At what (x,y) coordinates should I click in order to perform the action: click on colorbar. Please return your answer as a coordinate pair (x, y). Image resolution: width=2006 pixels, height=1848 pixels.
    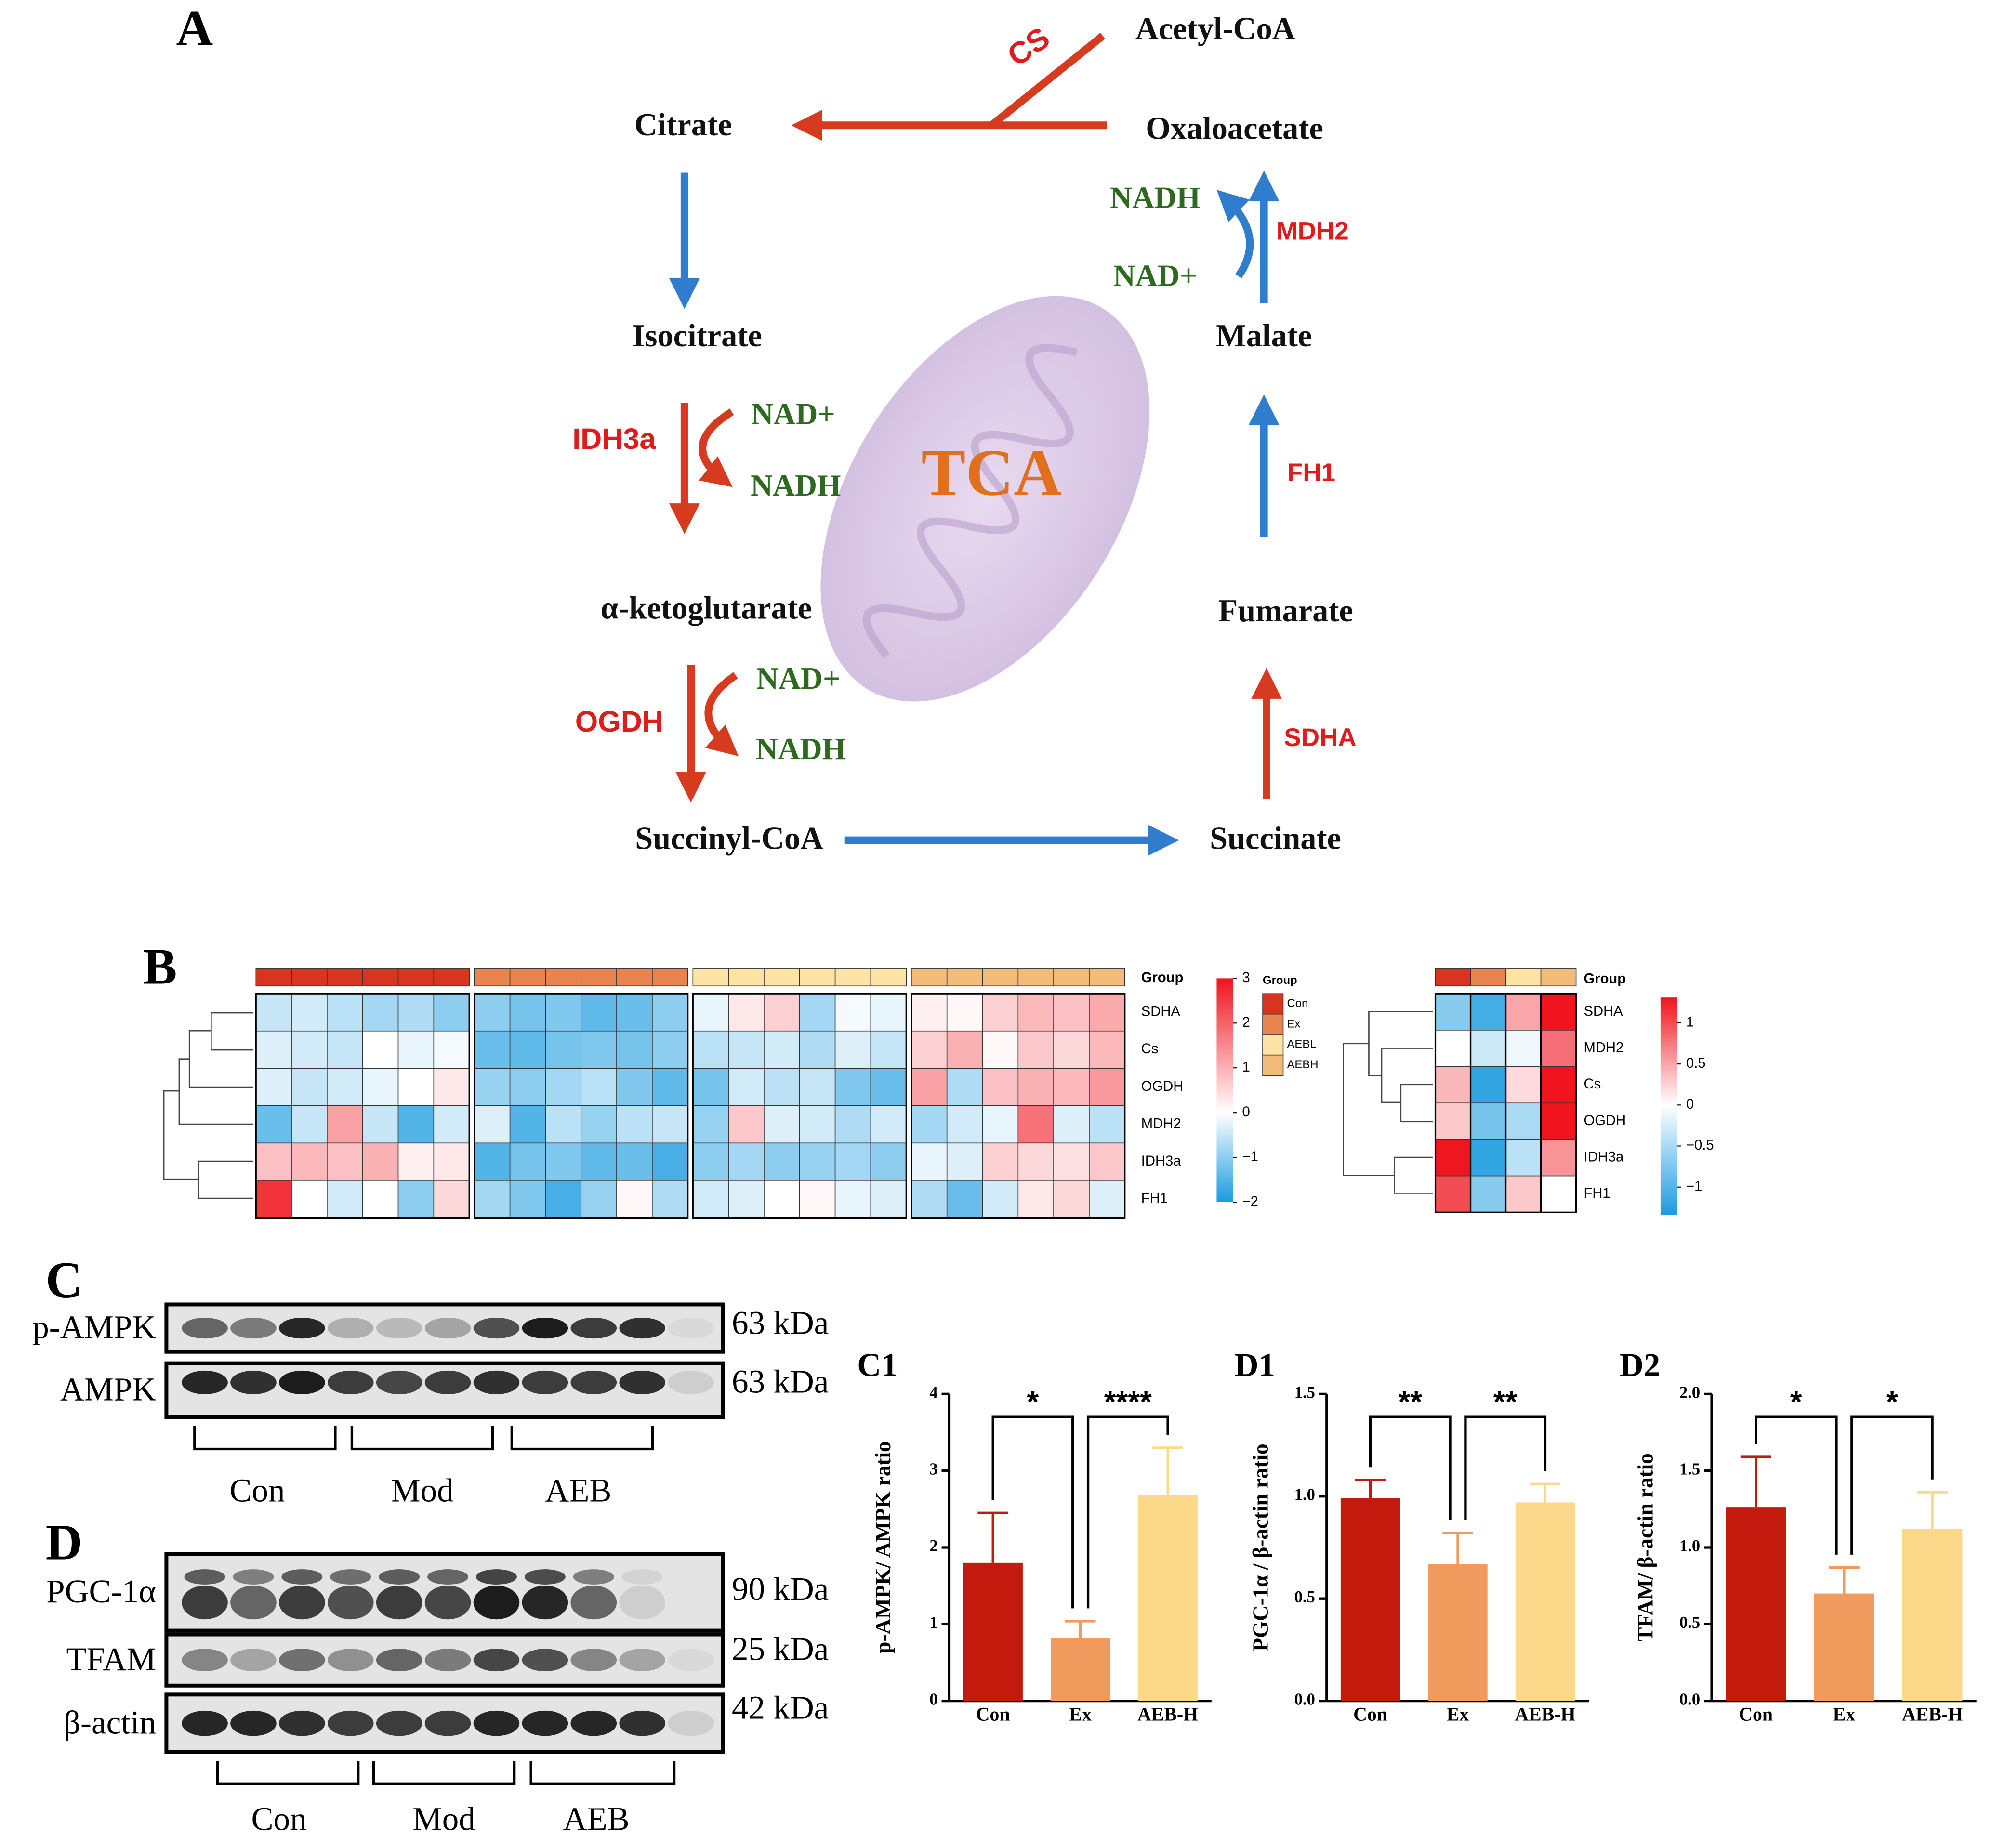
    Looking at the image, I should click on (1668, 1106).